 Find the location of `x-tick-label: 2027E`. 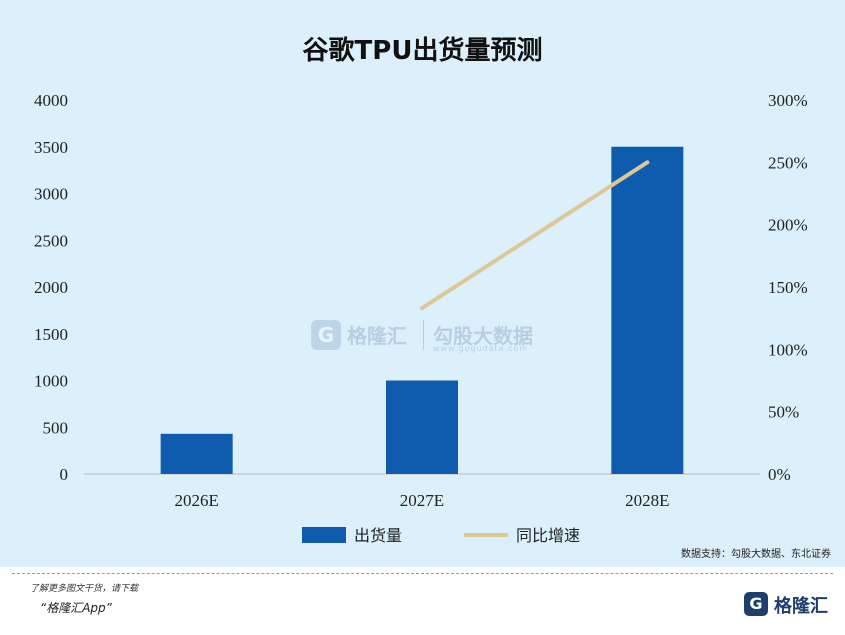

x-tick-label: 2027E is located at coordinates (422, 500).